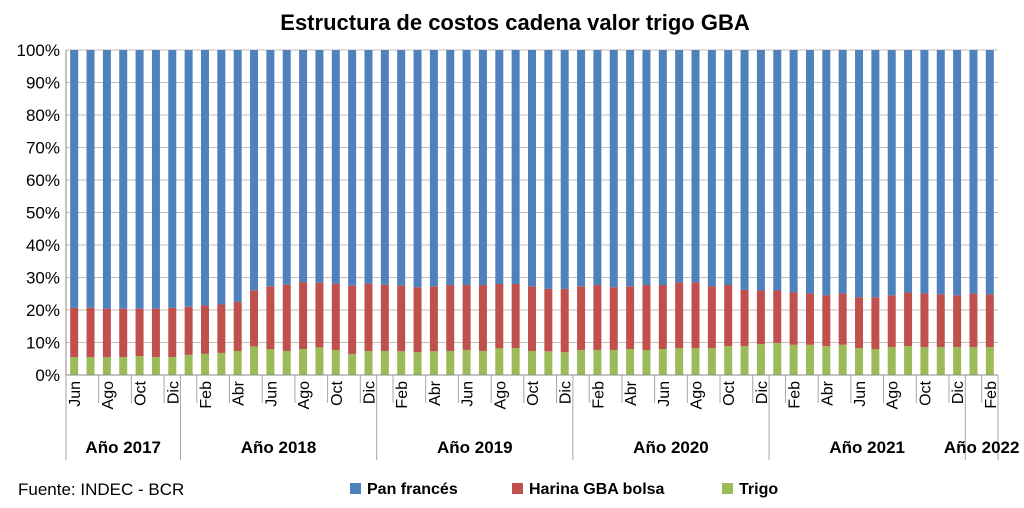 The image size is (1024, 508). I want to click on y-tick-label: 30%, so click(43, 278).